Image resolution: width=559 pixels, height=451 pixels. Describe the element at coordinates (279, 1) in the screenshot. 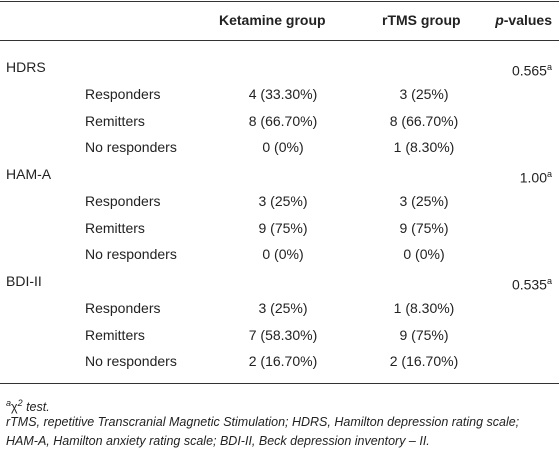

I see `top-rule` at that location.